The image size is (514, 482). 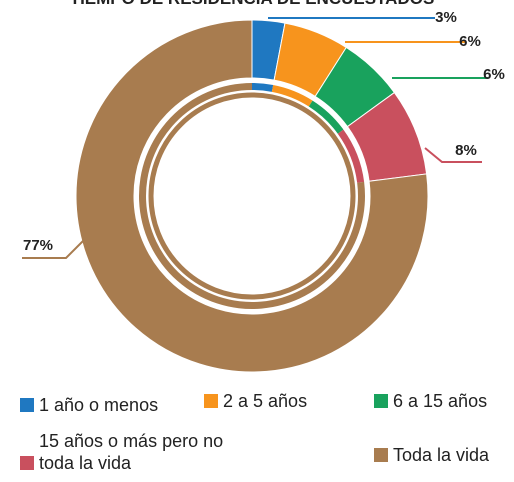 I want to click on legend-item: 15 años o más pero no toda la vida, so click(x=125, y=452).